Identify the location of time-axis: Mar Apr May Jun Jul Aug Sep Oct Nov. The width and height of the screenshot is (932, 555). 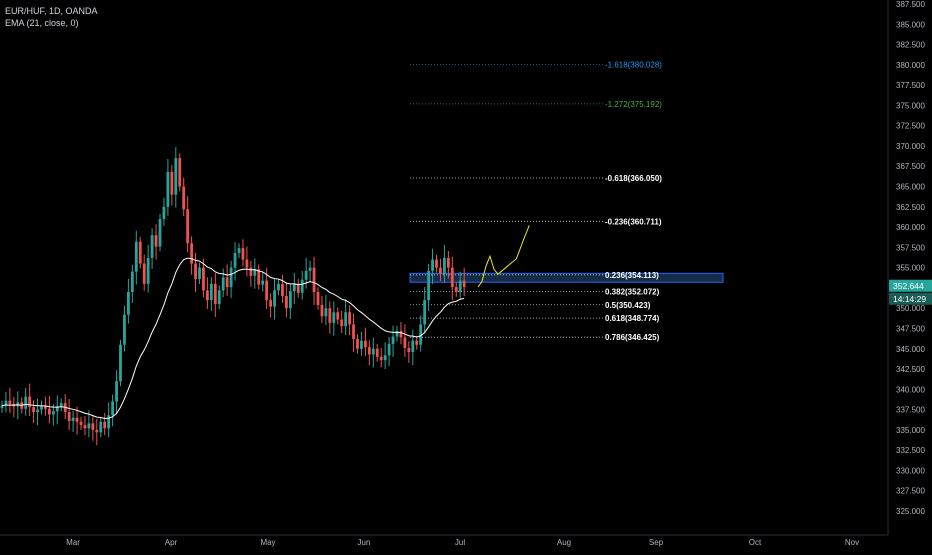
(444, 540).